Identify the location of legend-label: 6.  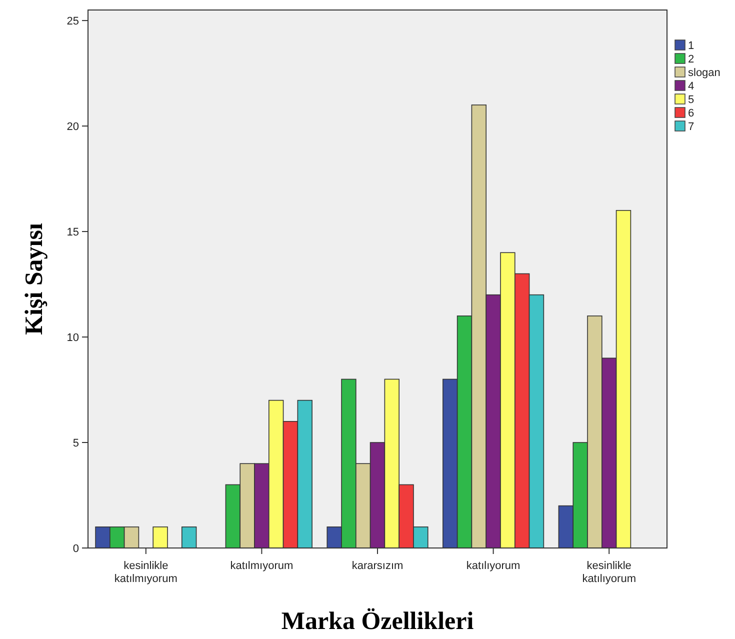
(691, 114).